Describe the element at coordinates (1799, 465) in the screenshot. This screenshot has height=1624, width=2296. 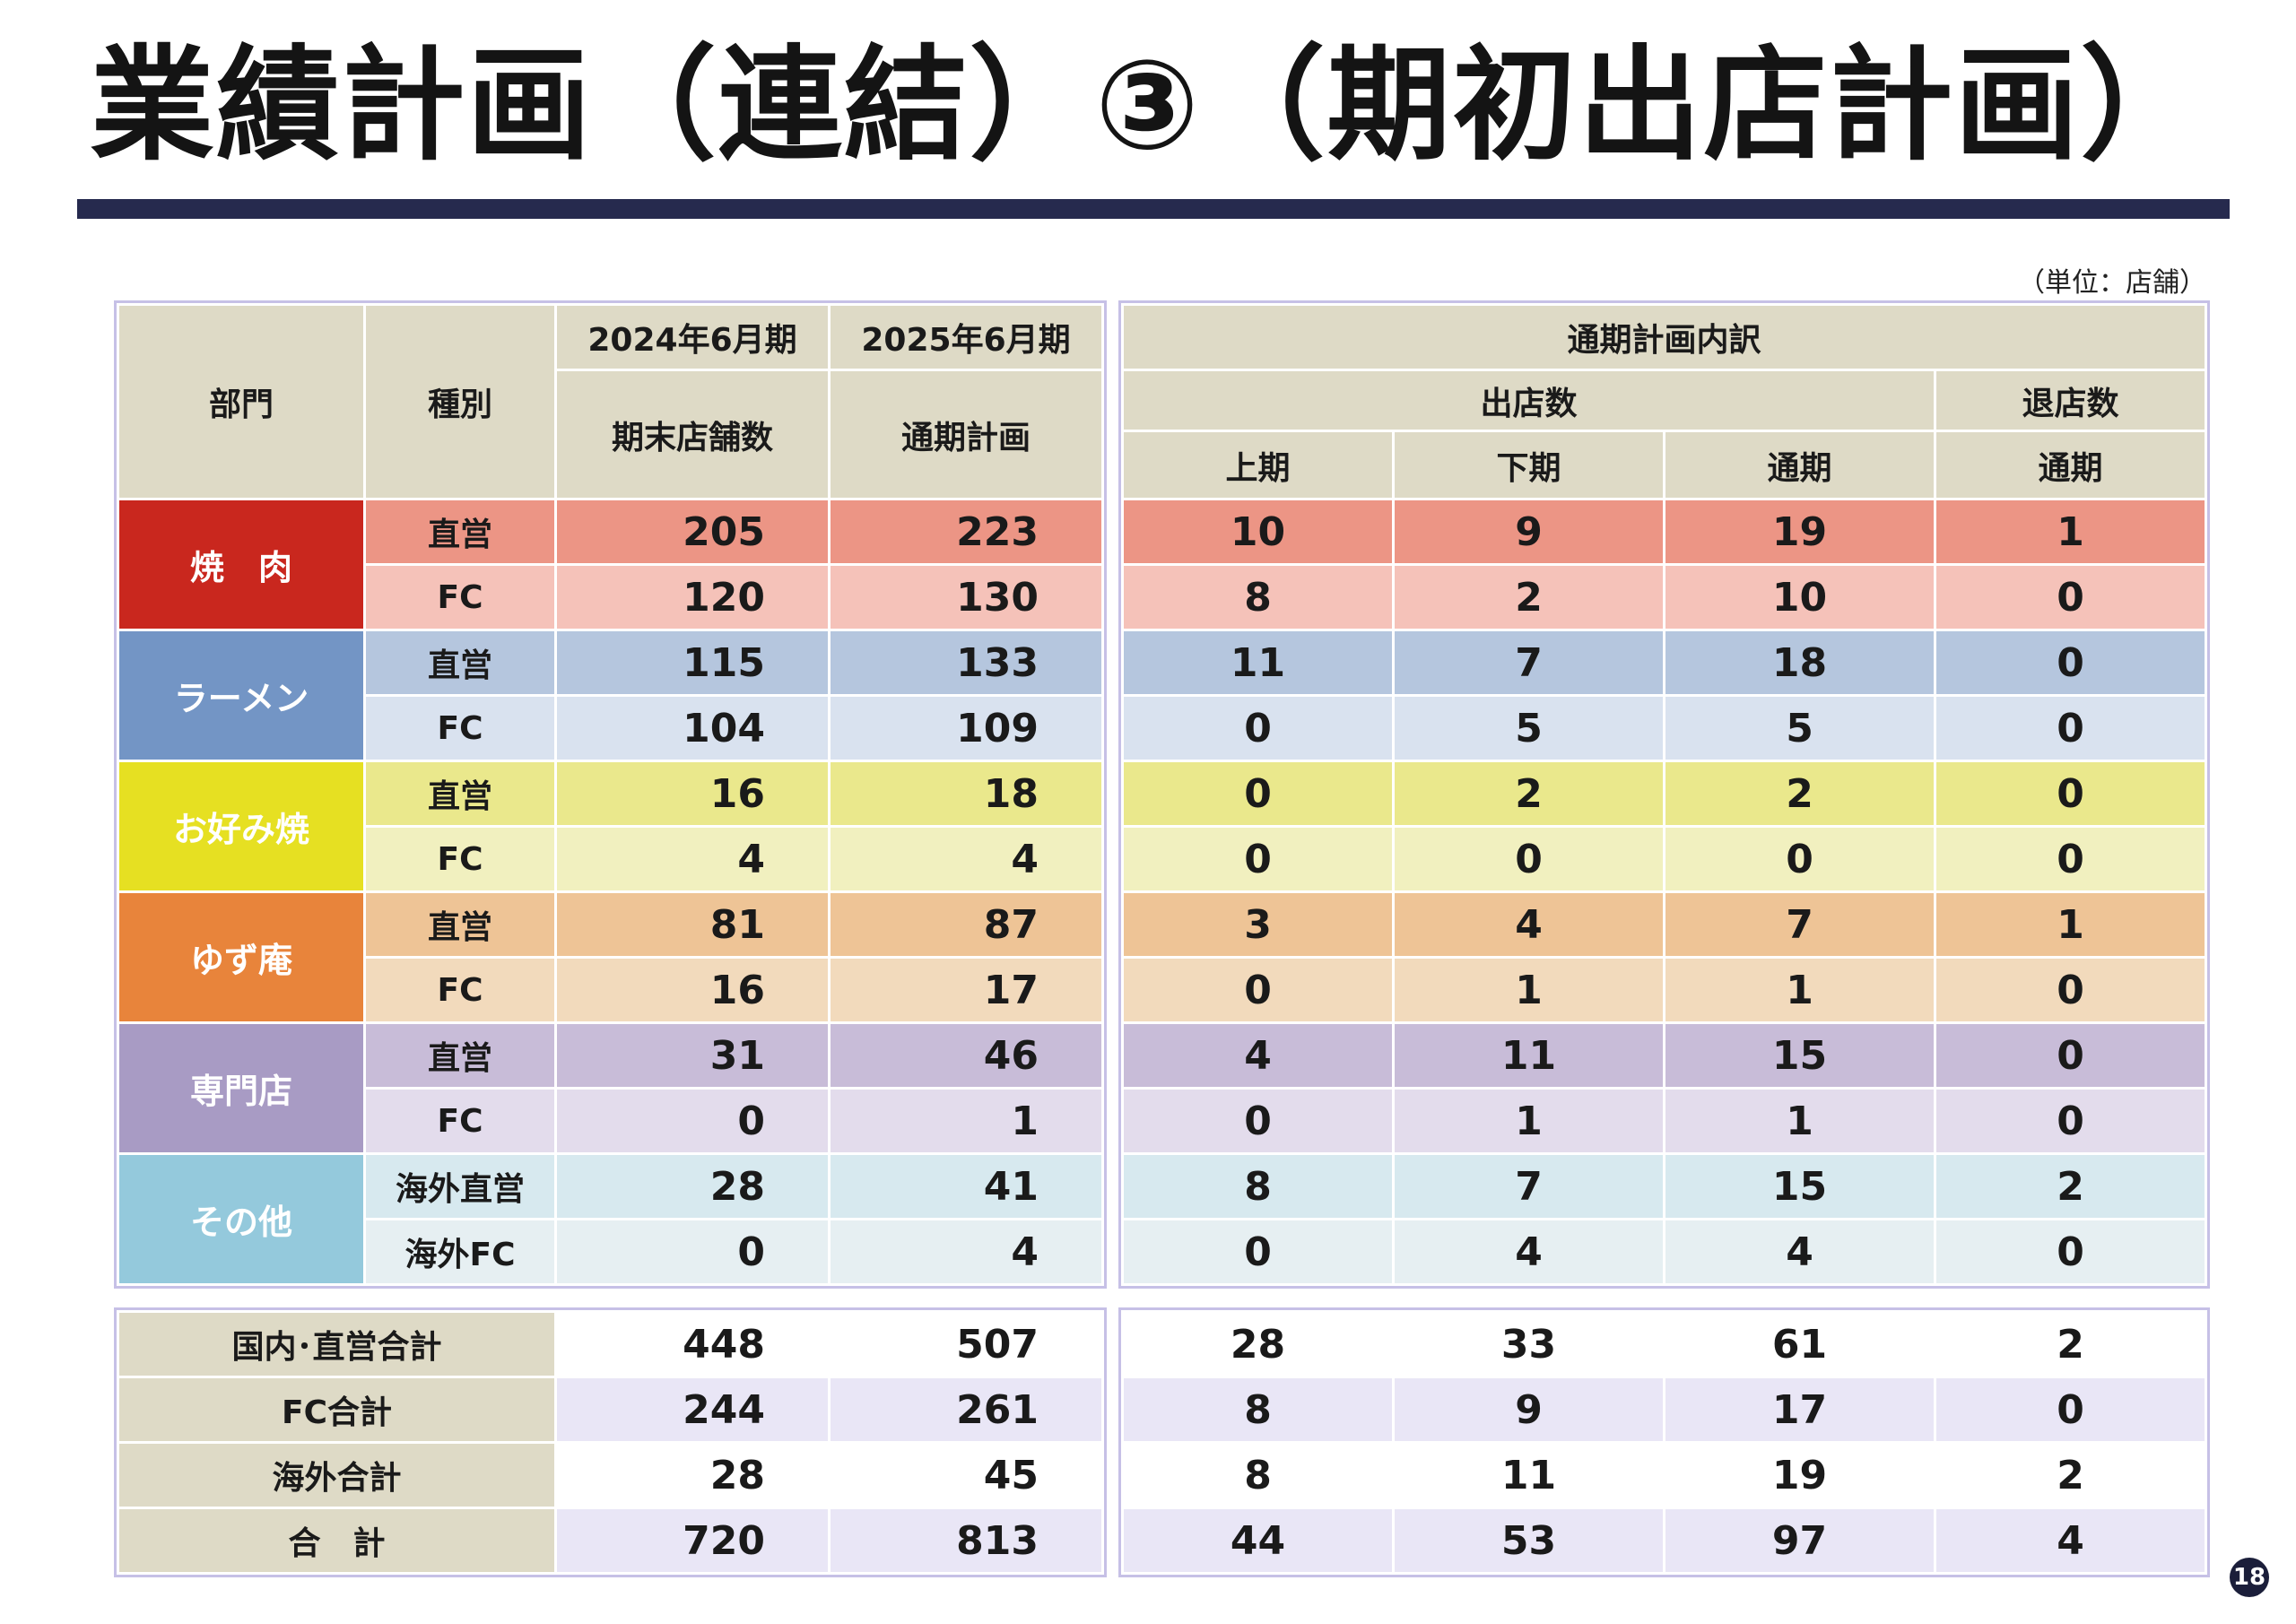
I see `full-header: 通期` at that location.